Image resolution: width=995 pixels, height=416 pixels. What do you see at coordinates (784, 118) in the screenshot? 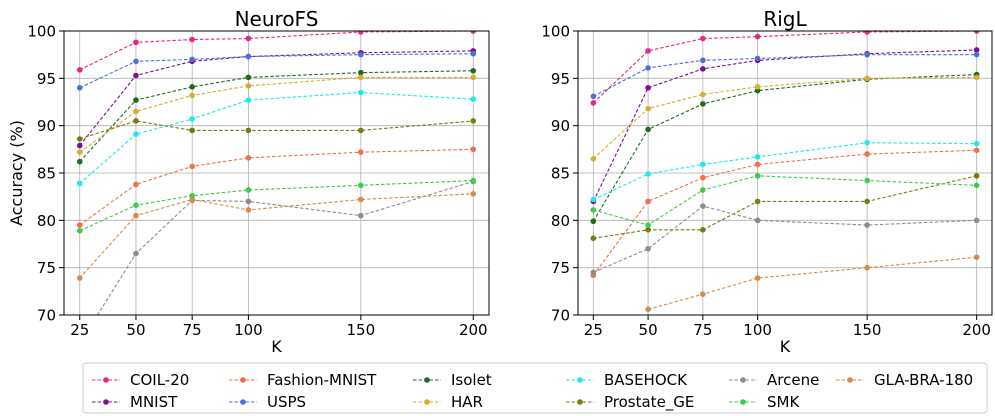
I see `series-line-har` at bounding box center [784, 118].